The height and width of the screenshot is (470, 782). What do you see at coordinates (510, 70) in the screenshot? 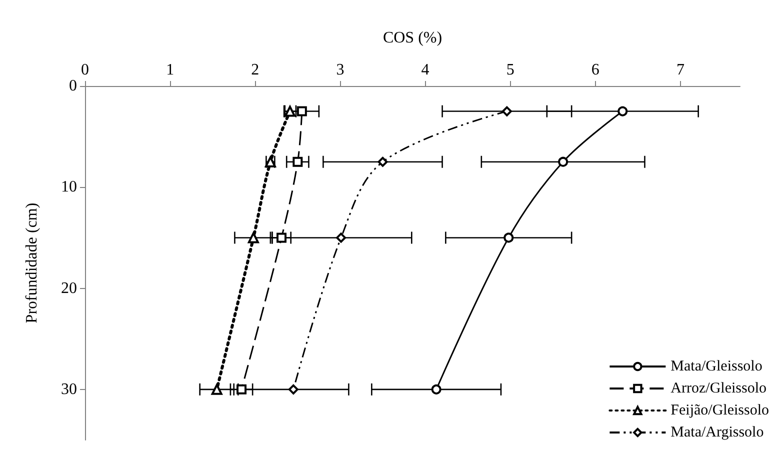
I see `x-tick-label: 5` at bounding box center [510, 70].